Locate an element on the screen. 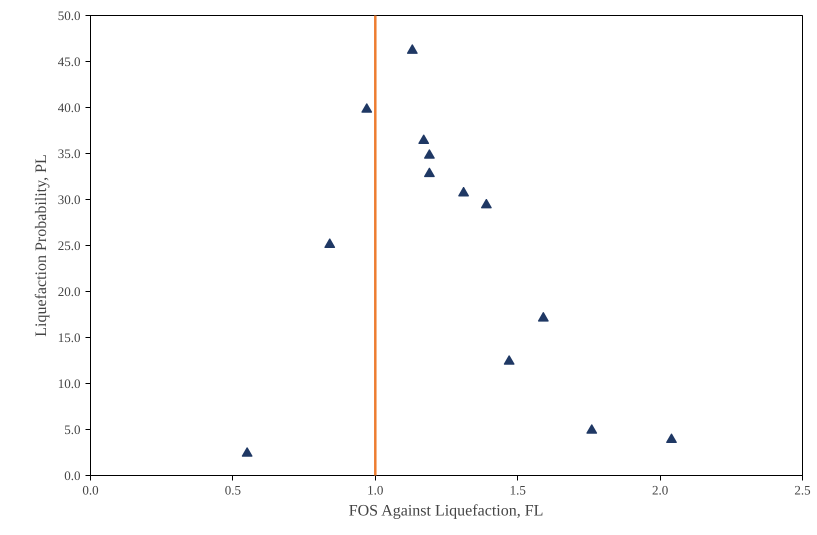  x-tick-label: 1.5 is located at coordinates (518, 490).